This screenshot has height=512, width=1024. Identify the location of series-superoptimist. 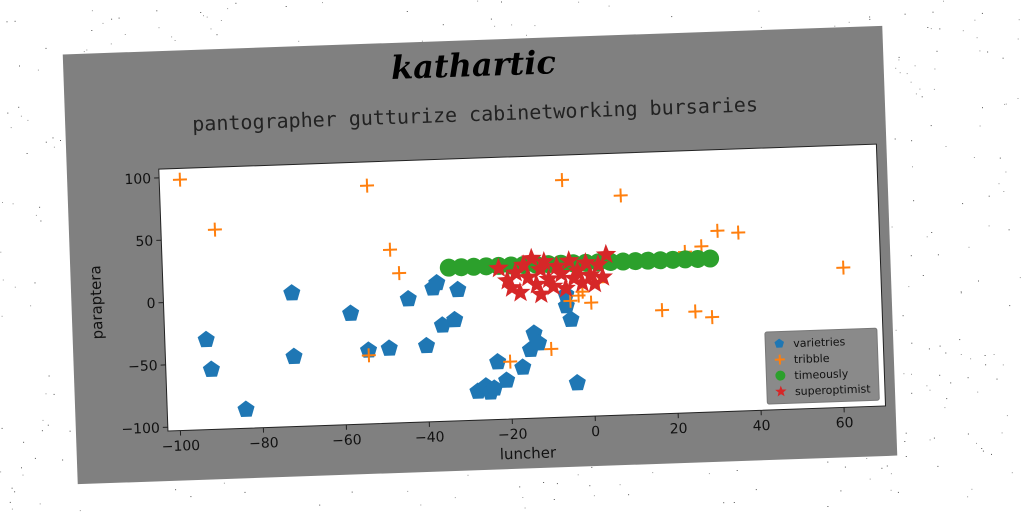
(552, 273).